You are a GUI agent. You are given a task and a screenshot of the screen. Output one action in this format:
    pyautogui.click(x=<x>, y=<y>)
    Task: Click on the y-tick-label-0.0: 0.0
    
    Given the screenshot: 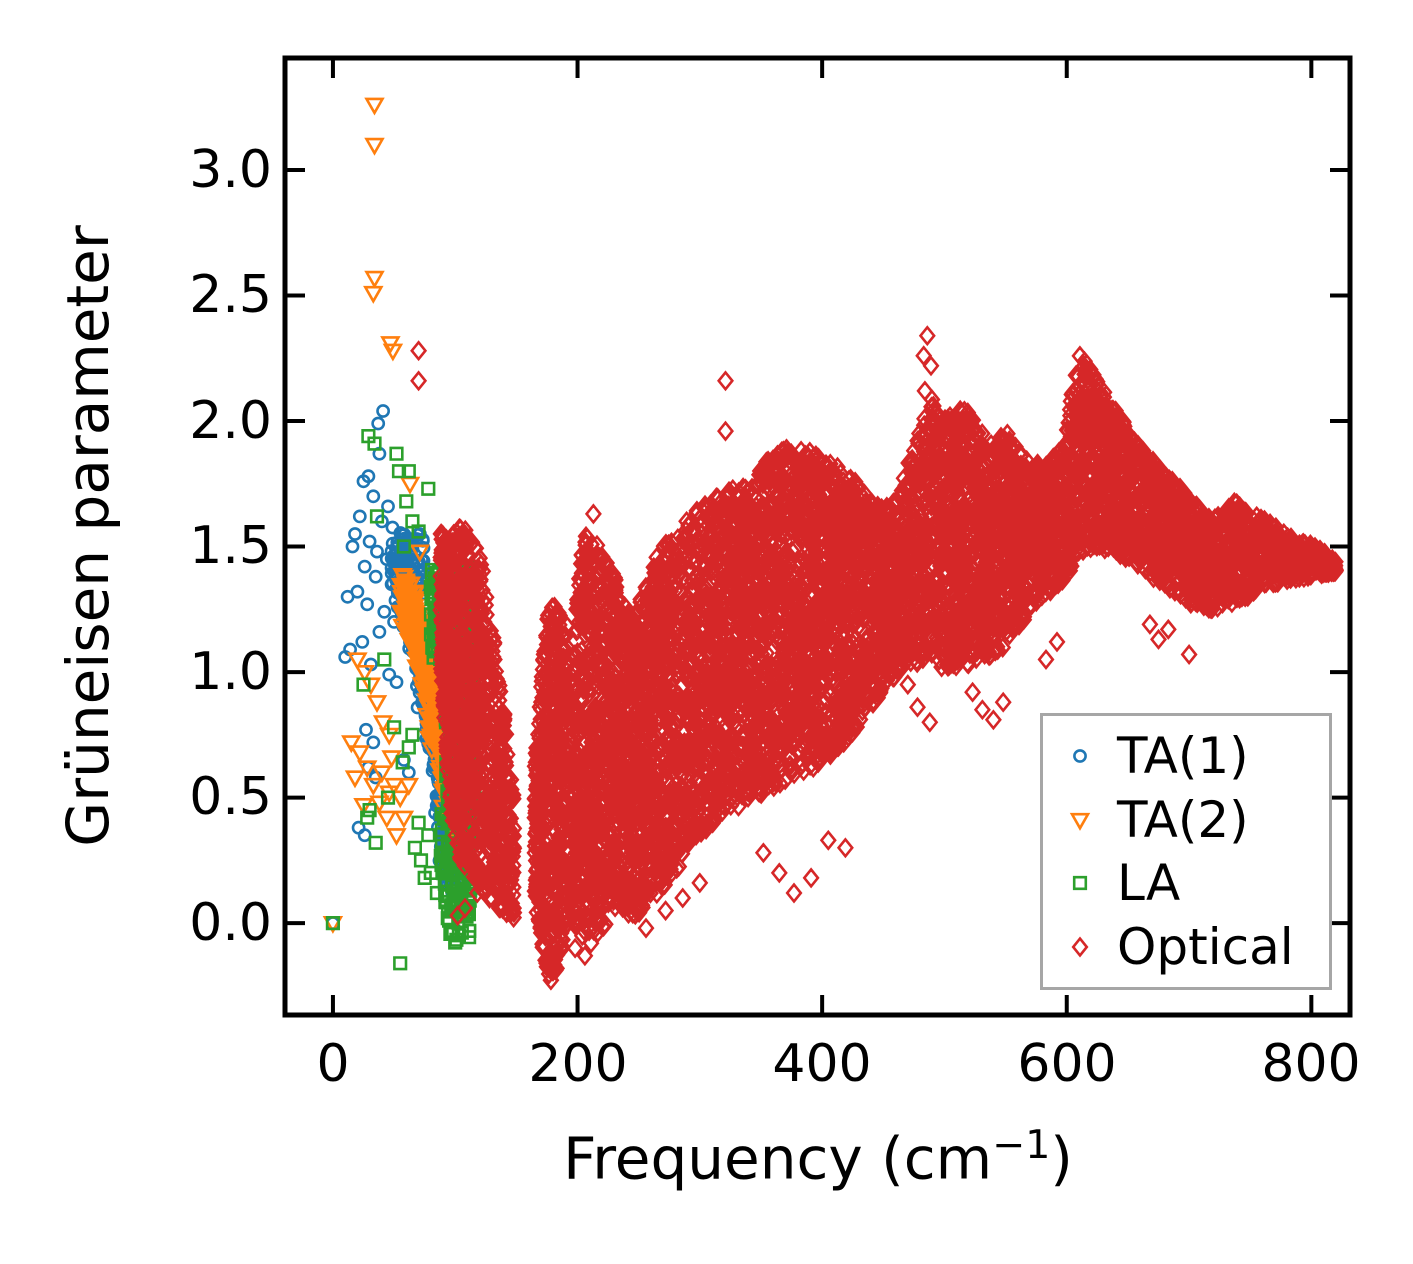 What is the action you would take?
    pyautogui.click(x=230, y=923)
    